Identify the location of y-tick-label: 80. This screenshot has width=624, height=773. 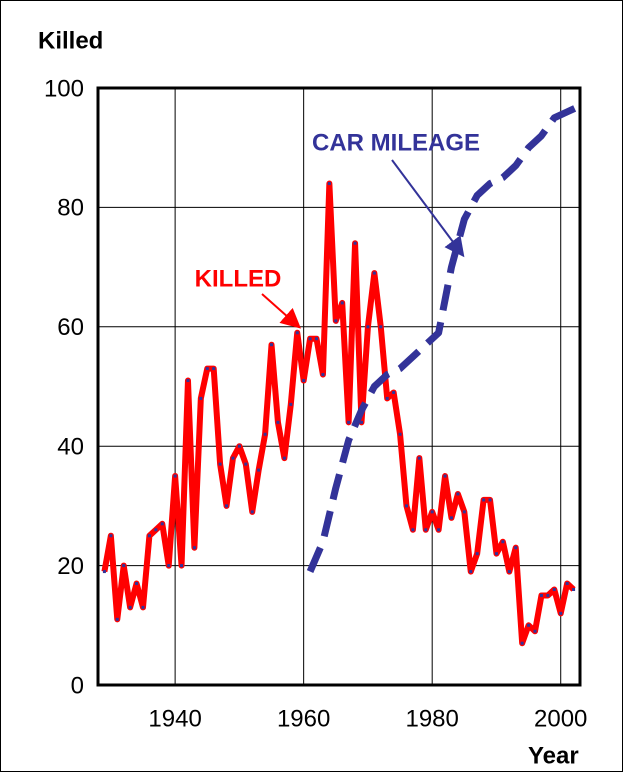
(70, 208).